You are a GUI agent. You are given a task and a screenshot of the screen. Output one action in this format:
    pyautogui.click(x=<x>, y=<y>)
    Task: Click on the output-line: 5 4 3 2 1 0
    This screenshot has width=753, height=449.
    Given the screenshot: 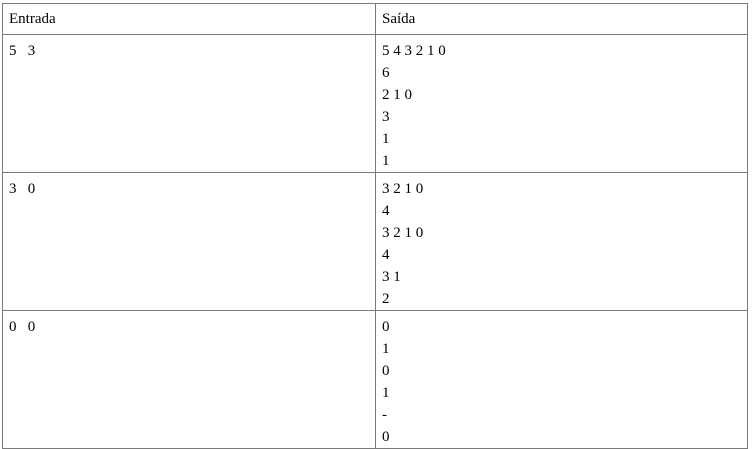 What is the action you would take?
    pyautogui.click(x=414, y=51)
    